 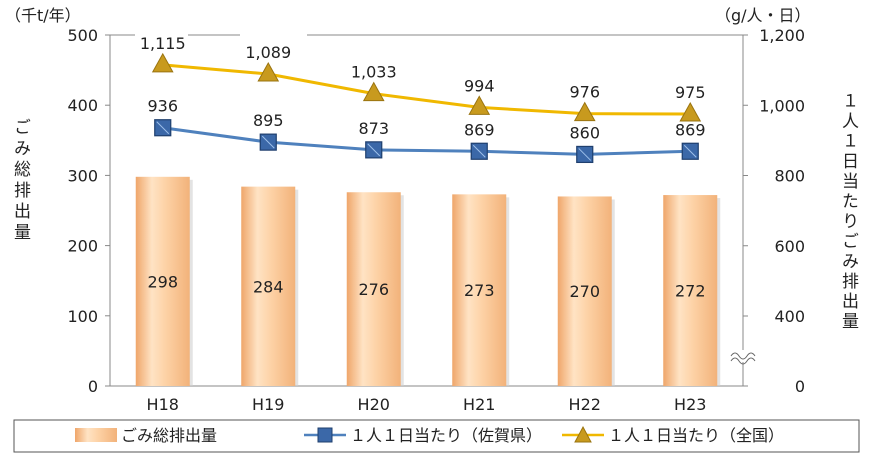 I want to click on legend-national-label: １人１日当たり（全国）, so click(x=696, y=435).